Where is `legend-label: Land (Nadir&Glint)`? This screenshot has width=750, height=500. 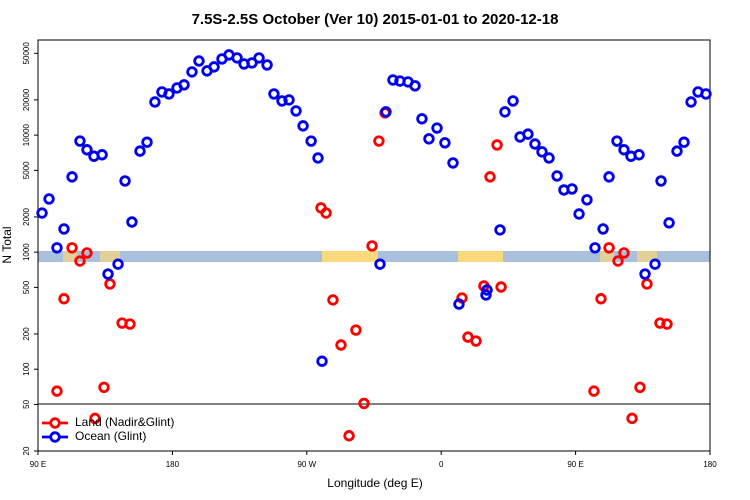 legend-label: Land (Nadir&Glint) is located at coordinates (124, 422).